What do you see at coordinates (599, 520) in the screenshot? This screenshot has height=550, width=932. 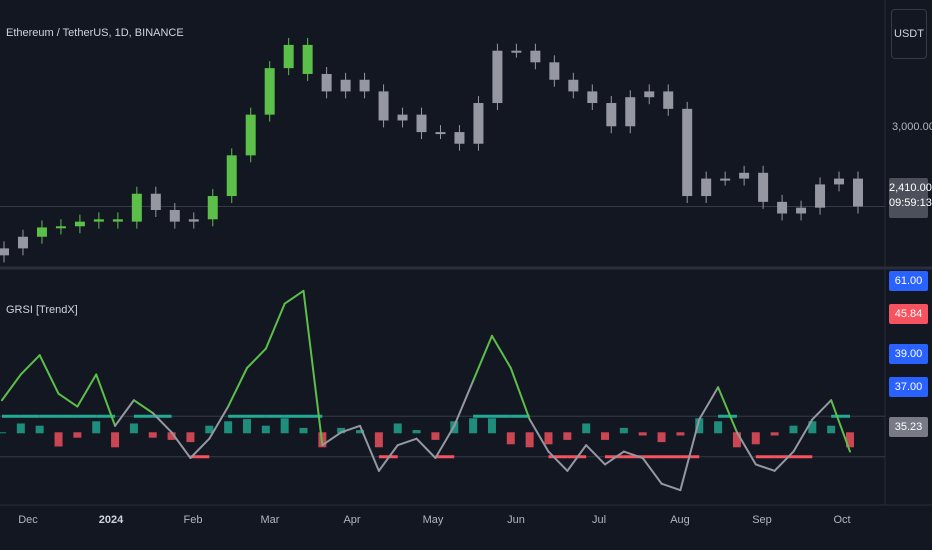 I see `time-axis-label: Jul` at bounding box center [599, 520].